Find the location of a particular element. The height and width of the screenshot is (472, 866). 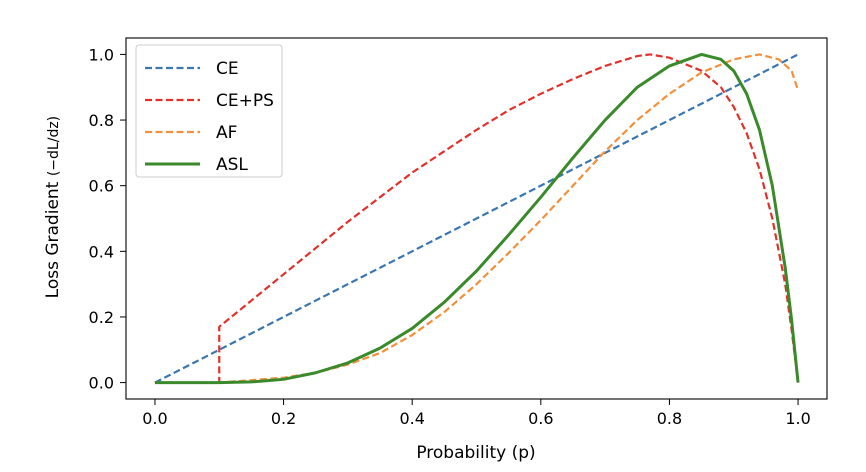

legend-label-ce-ps: CE+PS is located at coordinates (245, 101).